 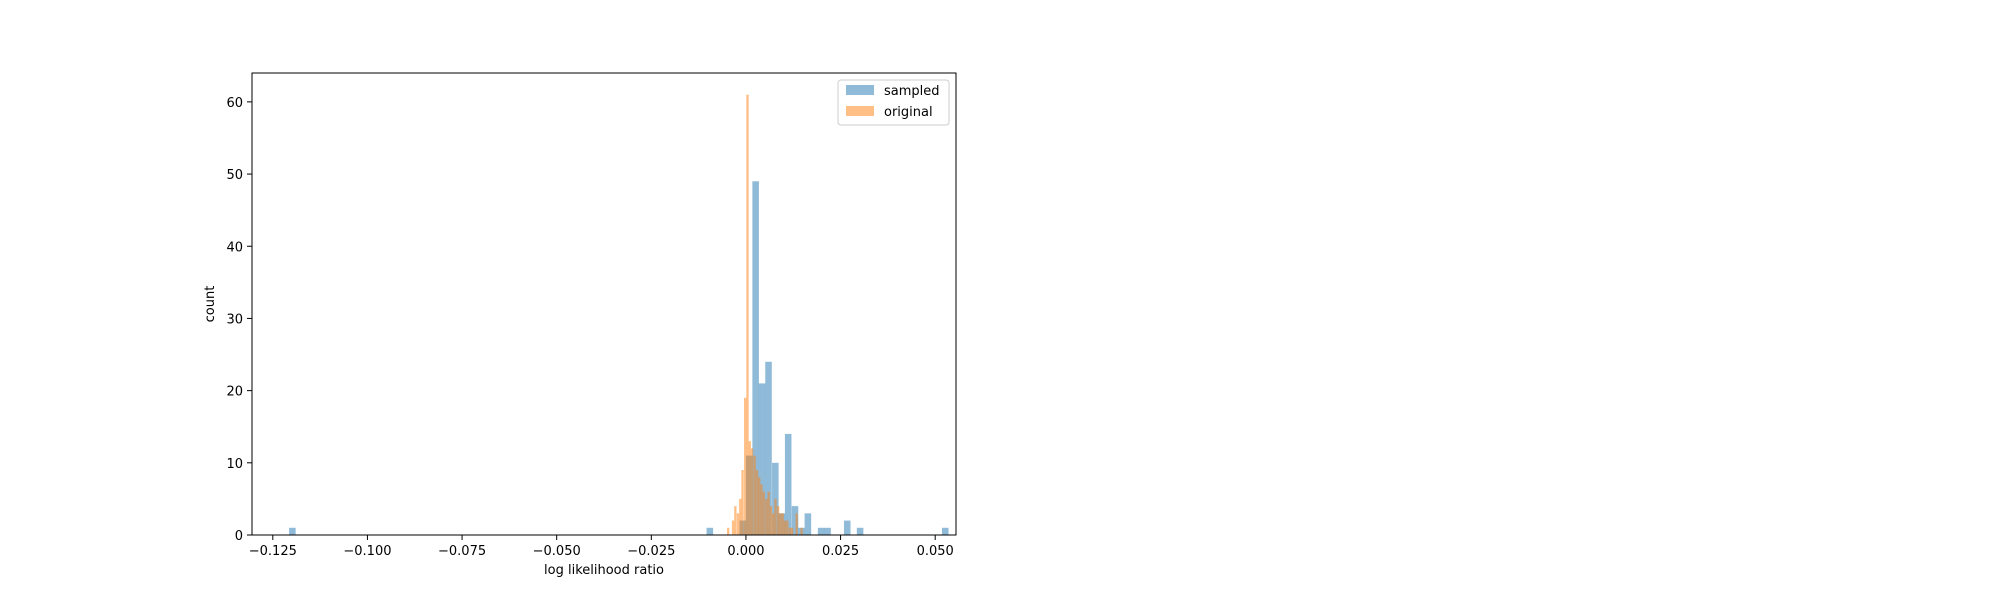 I want to click on y-tick-label: 60, so click(x=234, y=103).